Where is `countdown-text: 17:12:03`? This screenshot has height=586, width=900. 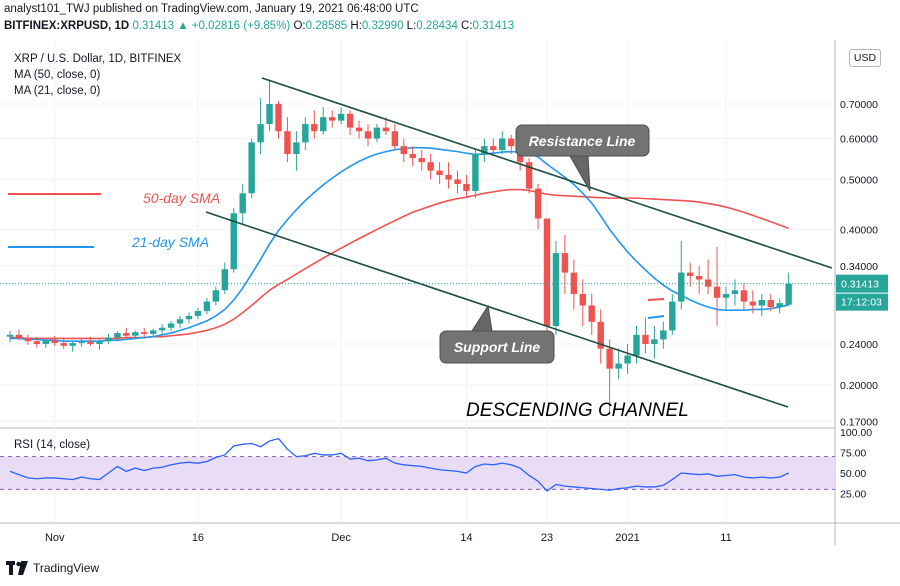
countdown-text: 17:12:03 is located at coordinates (861, 303).